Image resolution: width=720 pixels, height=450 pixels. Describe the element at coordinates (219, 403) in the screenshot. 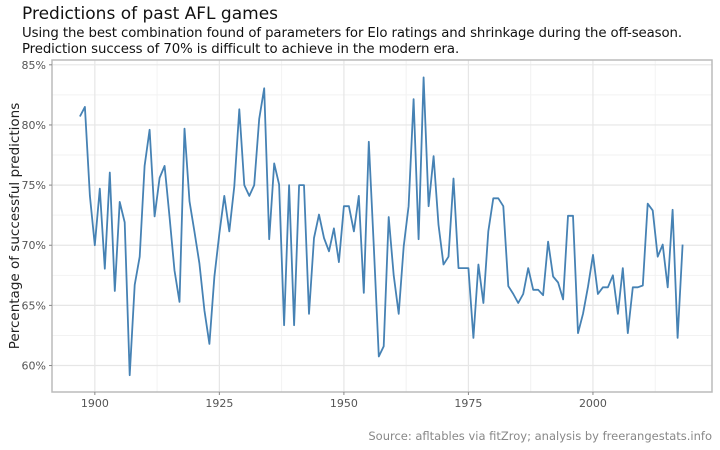

I see `x-tick-label: 1925` at that location.